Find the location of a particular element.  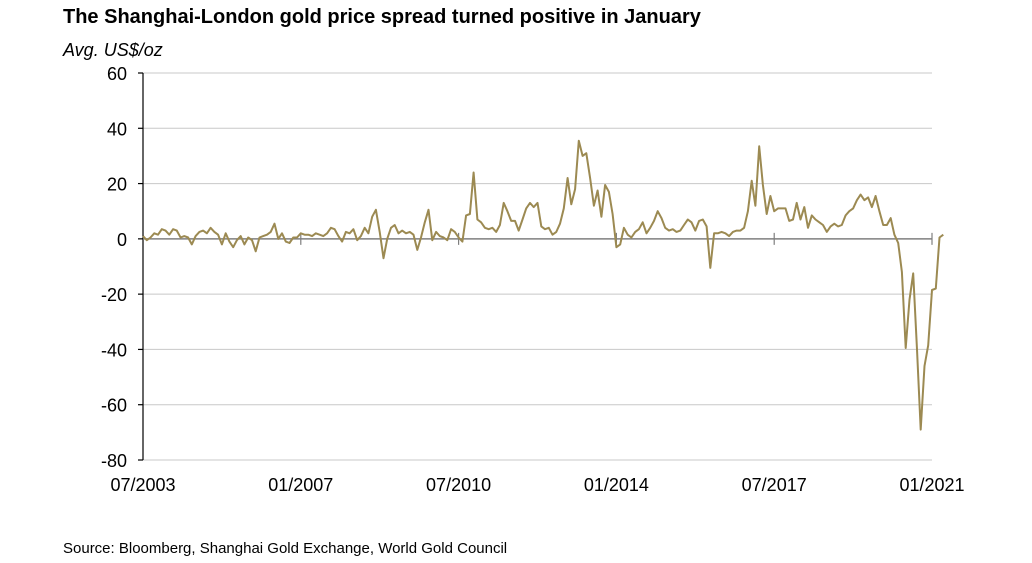

y-tick-label: 60 is located at coordinates (117, 74).